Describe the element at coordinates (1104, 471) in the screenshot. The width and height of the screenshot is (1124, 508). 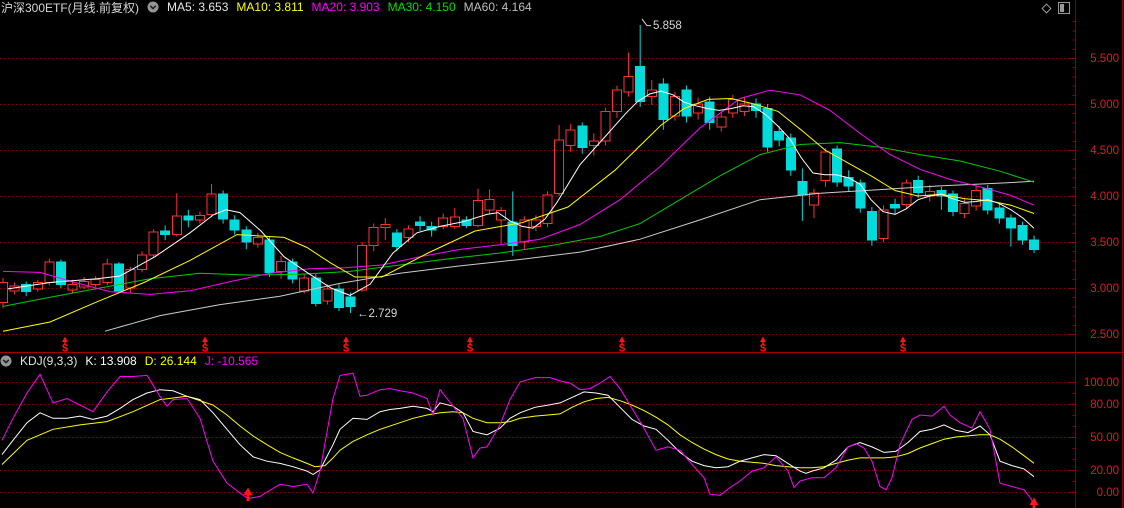
I see `kdj-axis-label: 20.00` at that location.